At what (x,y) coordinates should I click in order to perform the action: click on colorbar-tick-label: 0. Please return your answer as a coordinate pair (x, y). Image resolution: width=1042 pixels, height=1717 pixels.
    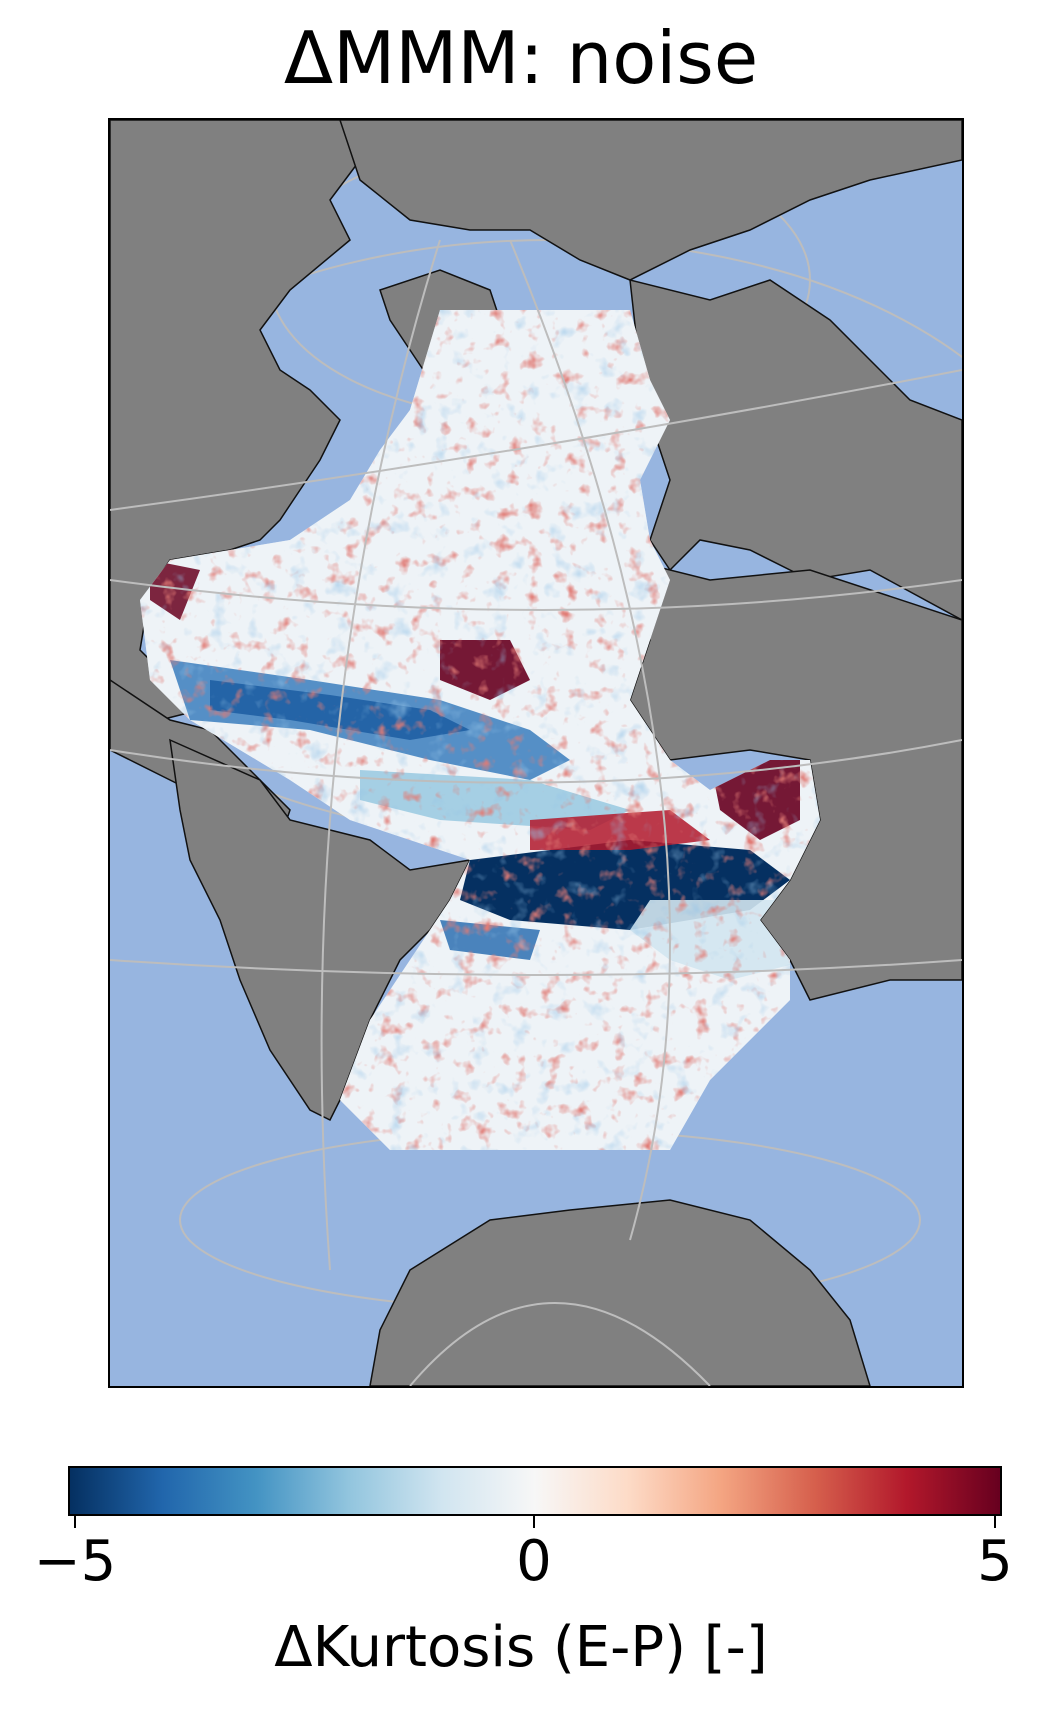
    Looking at the image, I should click on (534, 1561).